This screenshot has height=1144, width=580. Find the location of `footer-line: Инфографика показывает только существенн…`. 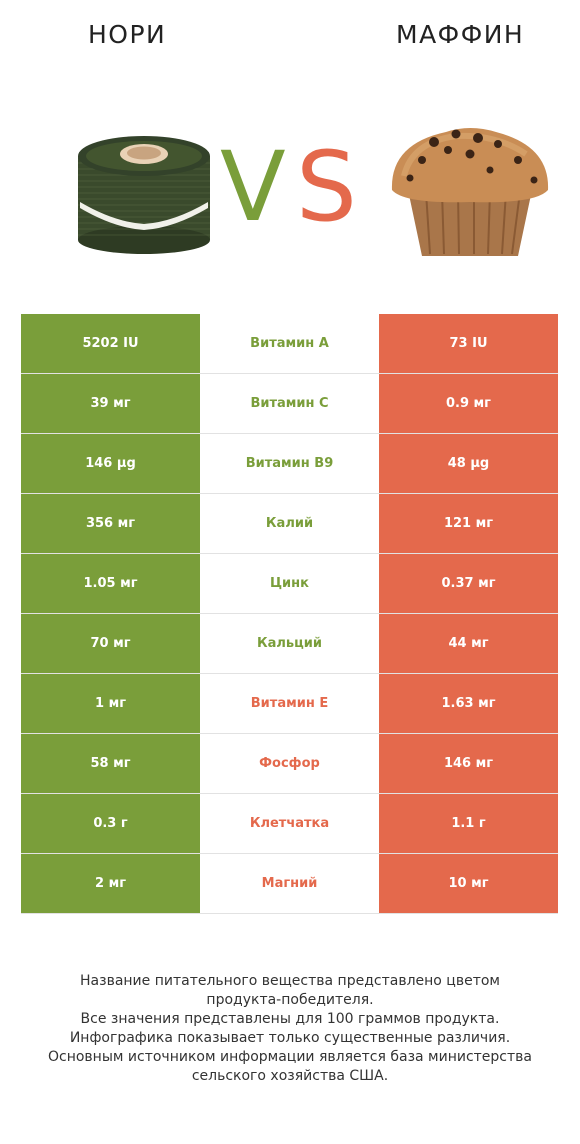

footer-line: Инфографика показывает только существенн… is located at coordinates (290, 1038).